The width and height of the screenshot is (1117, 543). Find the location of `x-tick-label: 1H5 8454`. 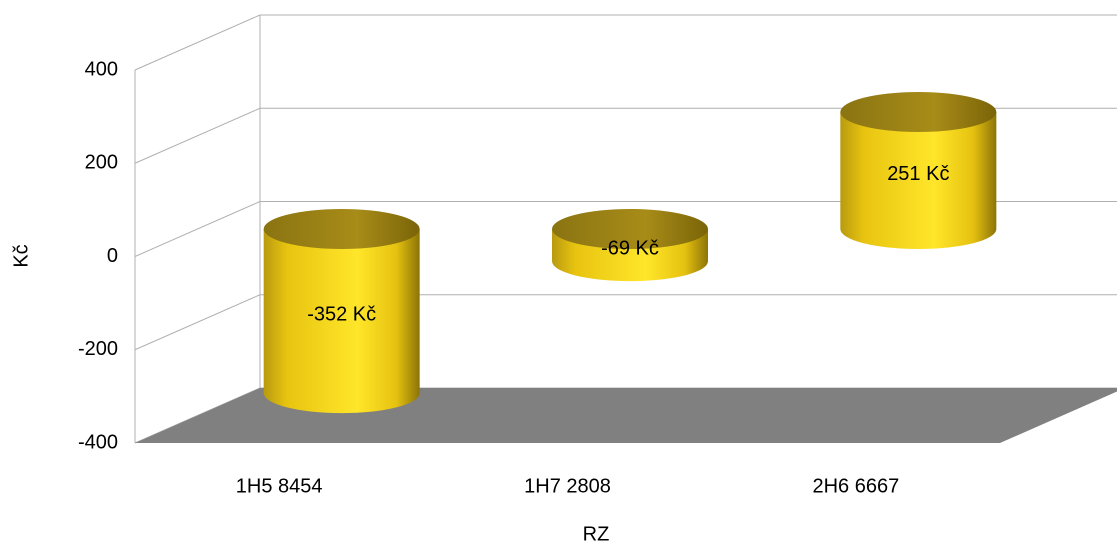

x-tick-label: 1H5 8454 is located at coordinates (279, 486).